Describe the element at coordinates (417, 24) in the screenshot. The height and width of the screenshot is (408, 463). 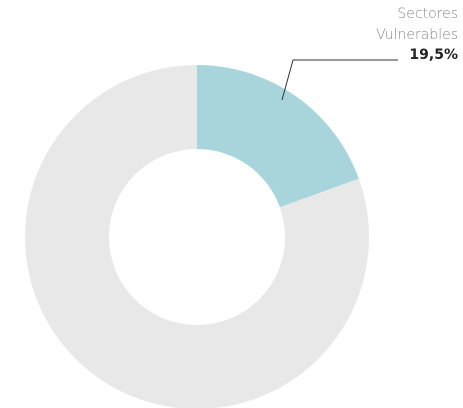
I see `slice-label: Sectores Vulnerables` at that location.